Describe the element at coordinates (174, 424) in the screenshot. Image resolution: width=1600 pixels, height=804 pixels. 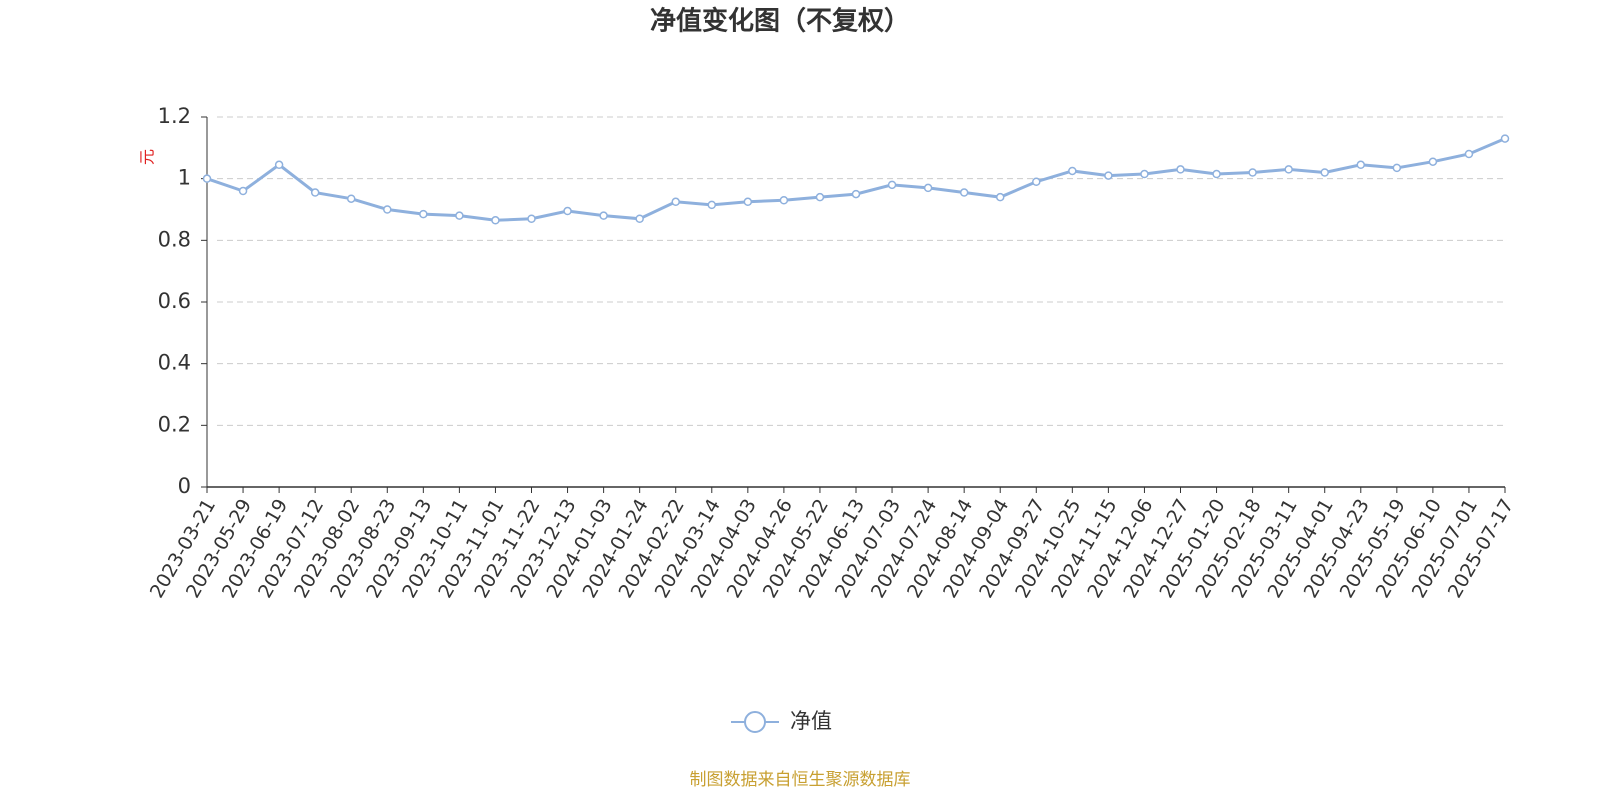
I see `y-tick-label: 0.2` at that location.